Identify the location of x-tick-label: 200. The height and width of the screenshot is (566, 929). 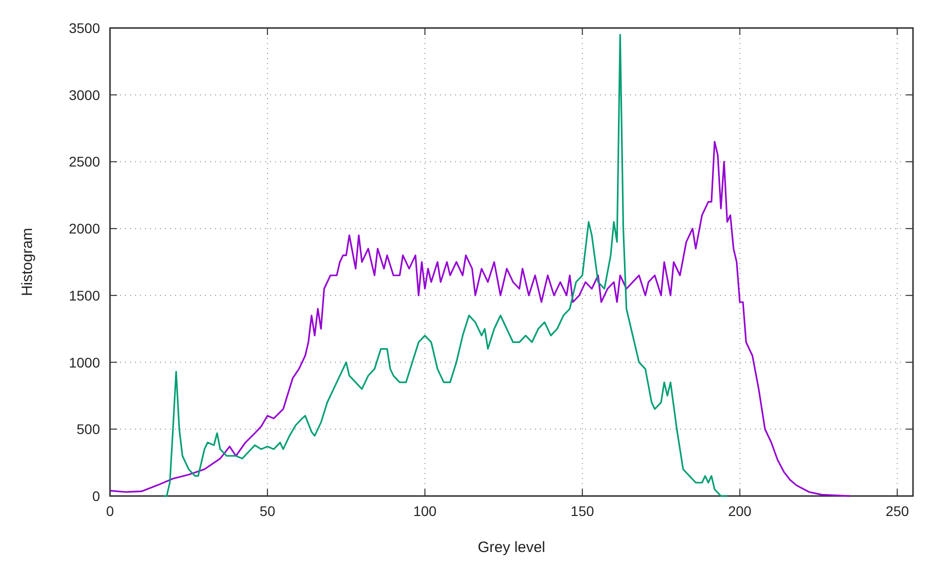
(740, 511).